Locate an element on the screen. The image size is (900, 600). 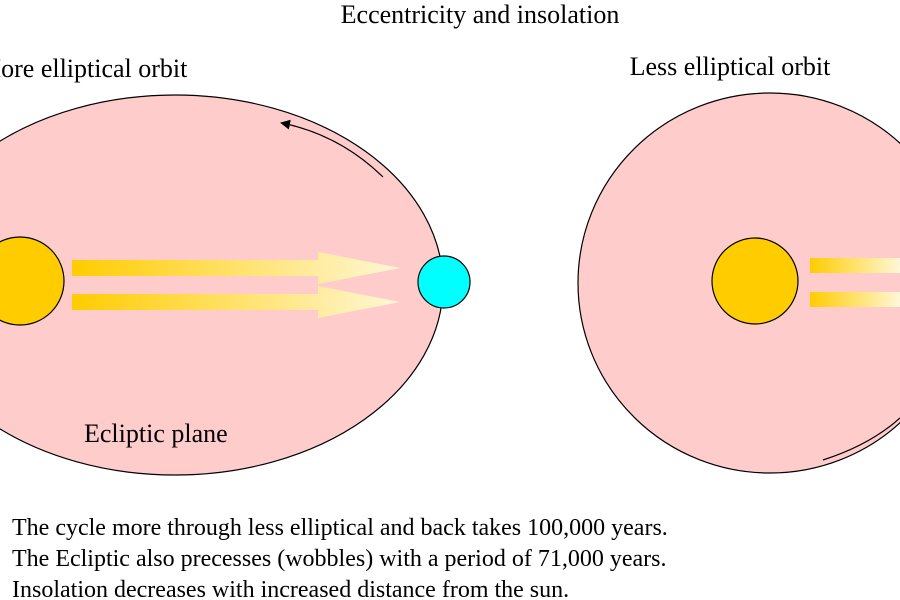
earth is located at coordinates (444, 282).